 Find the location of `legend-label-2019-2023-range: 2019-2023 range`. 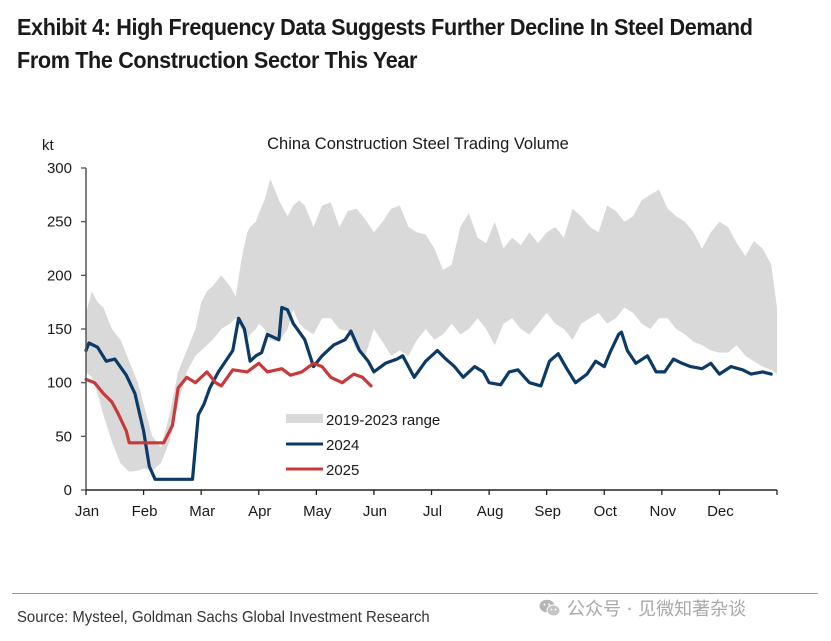

legend-label-2019-2023-range: 2019-2023 range is located at coordinates (383, 420).